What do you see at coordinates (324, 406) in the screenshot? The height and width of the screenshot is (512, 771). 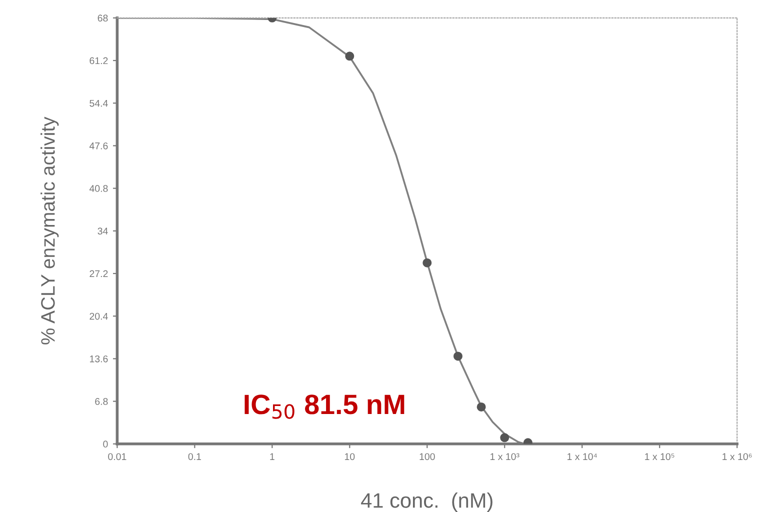 I see `annotation: IC$_{50}$ 81.5 nM` at bounding box center [324, 406].